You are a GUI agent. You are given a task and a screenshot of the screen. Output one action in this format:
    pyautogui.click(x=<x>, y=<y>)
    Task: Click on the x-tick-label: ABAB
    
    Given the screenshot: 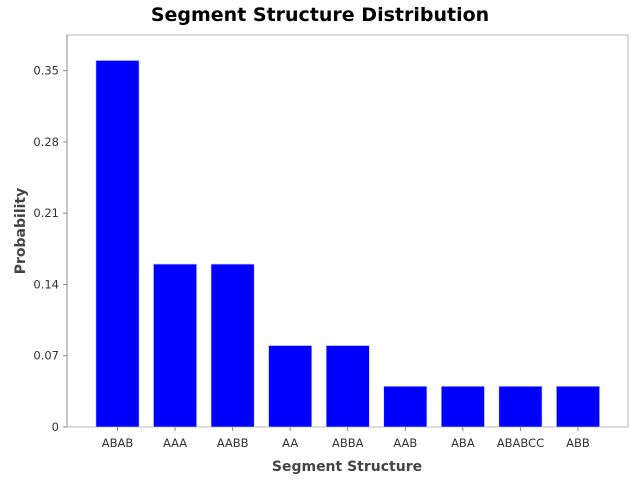 What is the action you would take?
    pyautogui.click(x=118, y=443)
    